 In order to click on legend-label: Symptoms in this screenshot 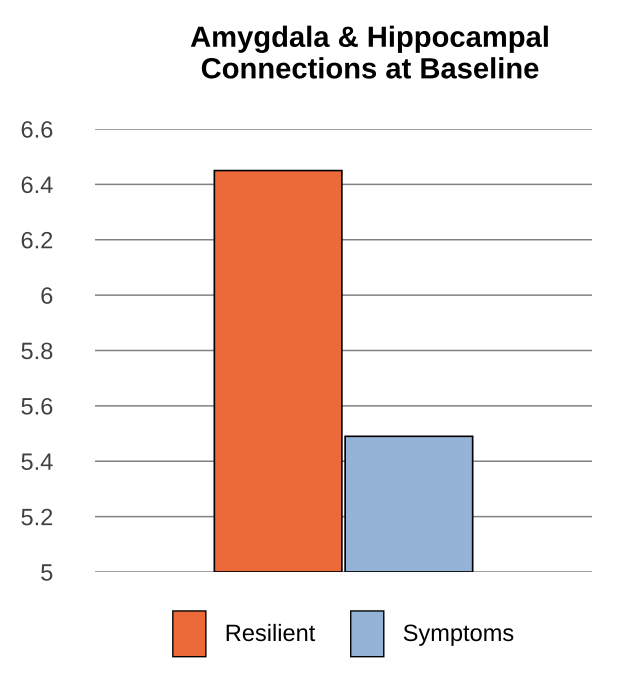, I will do `click(459, 635)`.